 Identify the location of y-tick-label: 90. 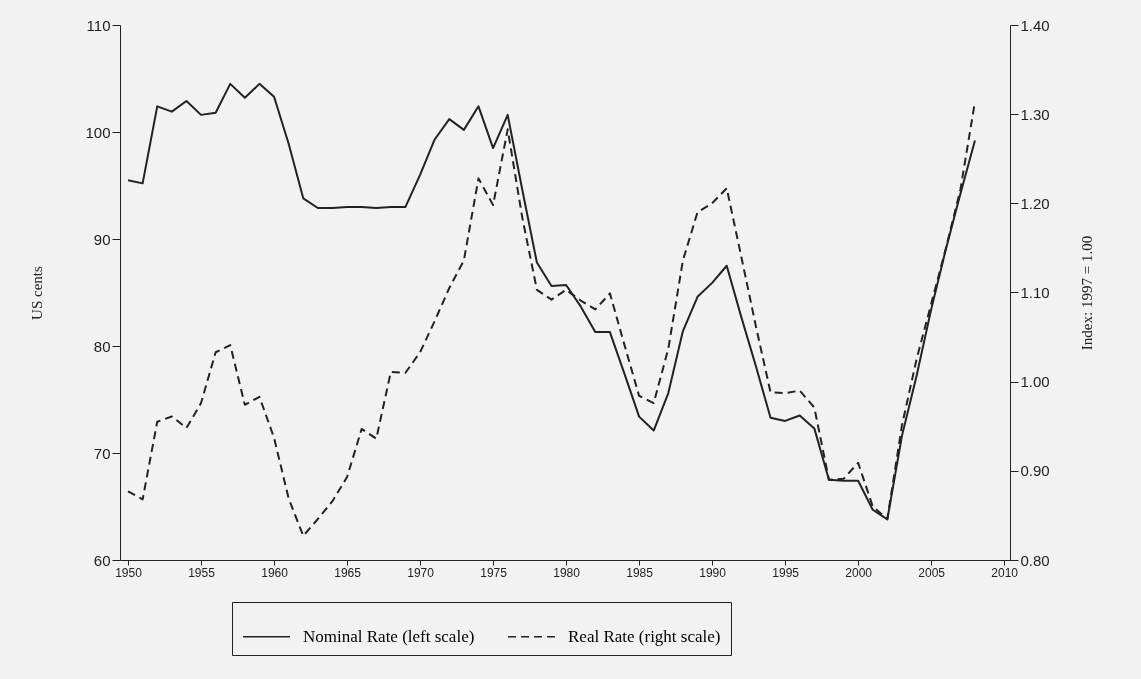
(102, 239).